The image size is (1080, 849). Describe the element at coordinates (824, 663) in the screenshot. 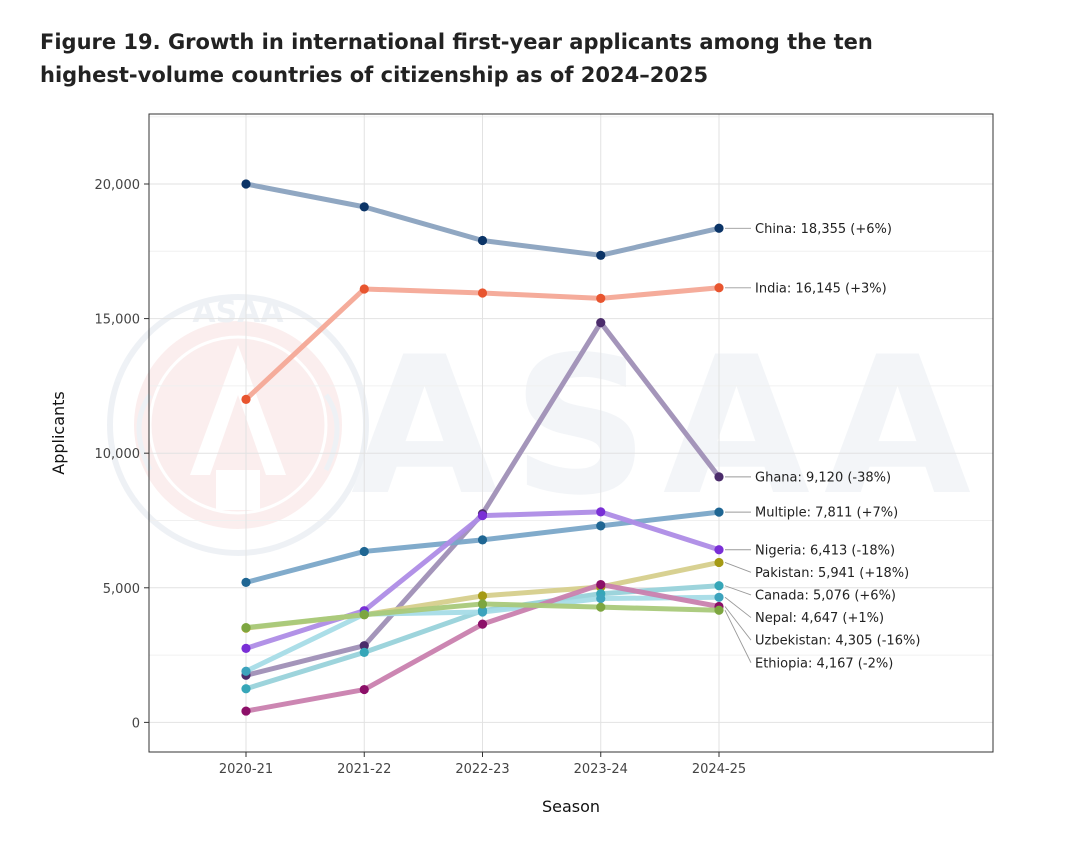

I see `series-label-ethiopia: Ethiopia: 4,167 (-2%)` at that location.